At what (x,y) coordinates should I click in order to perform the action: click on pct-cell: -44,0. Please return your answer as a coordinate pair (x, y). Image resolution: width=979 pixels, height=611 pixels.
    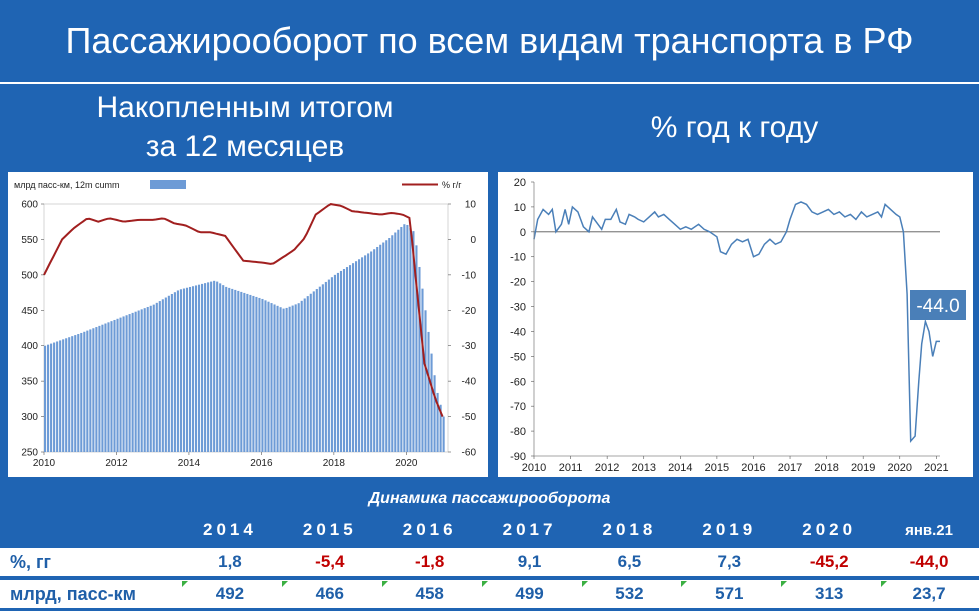
    Looking at the image, I should click on (929, 561).